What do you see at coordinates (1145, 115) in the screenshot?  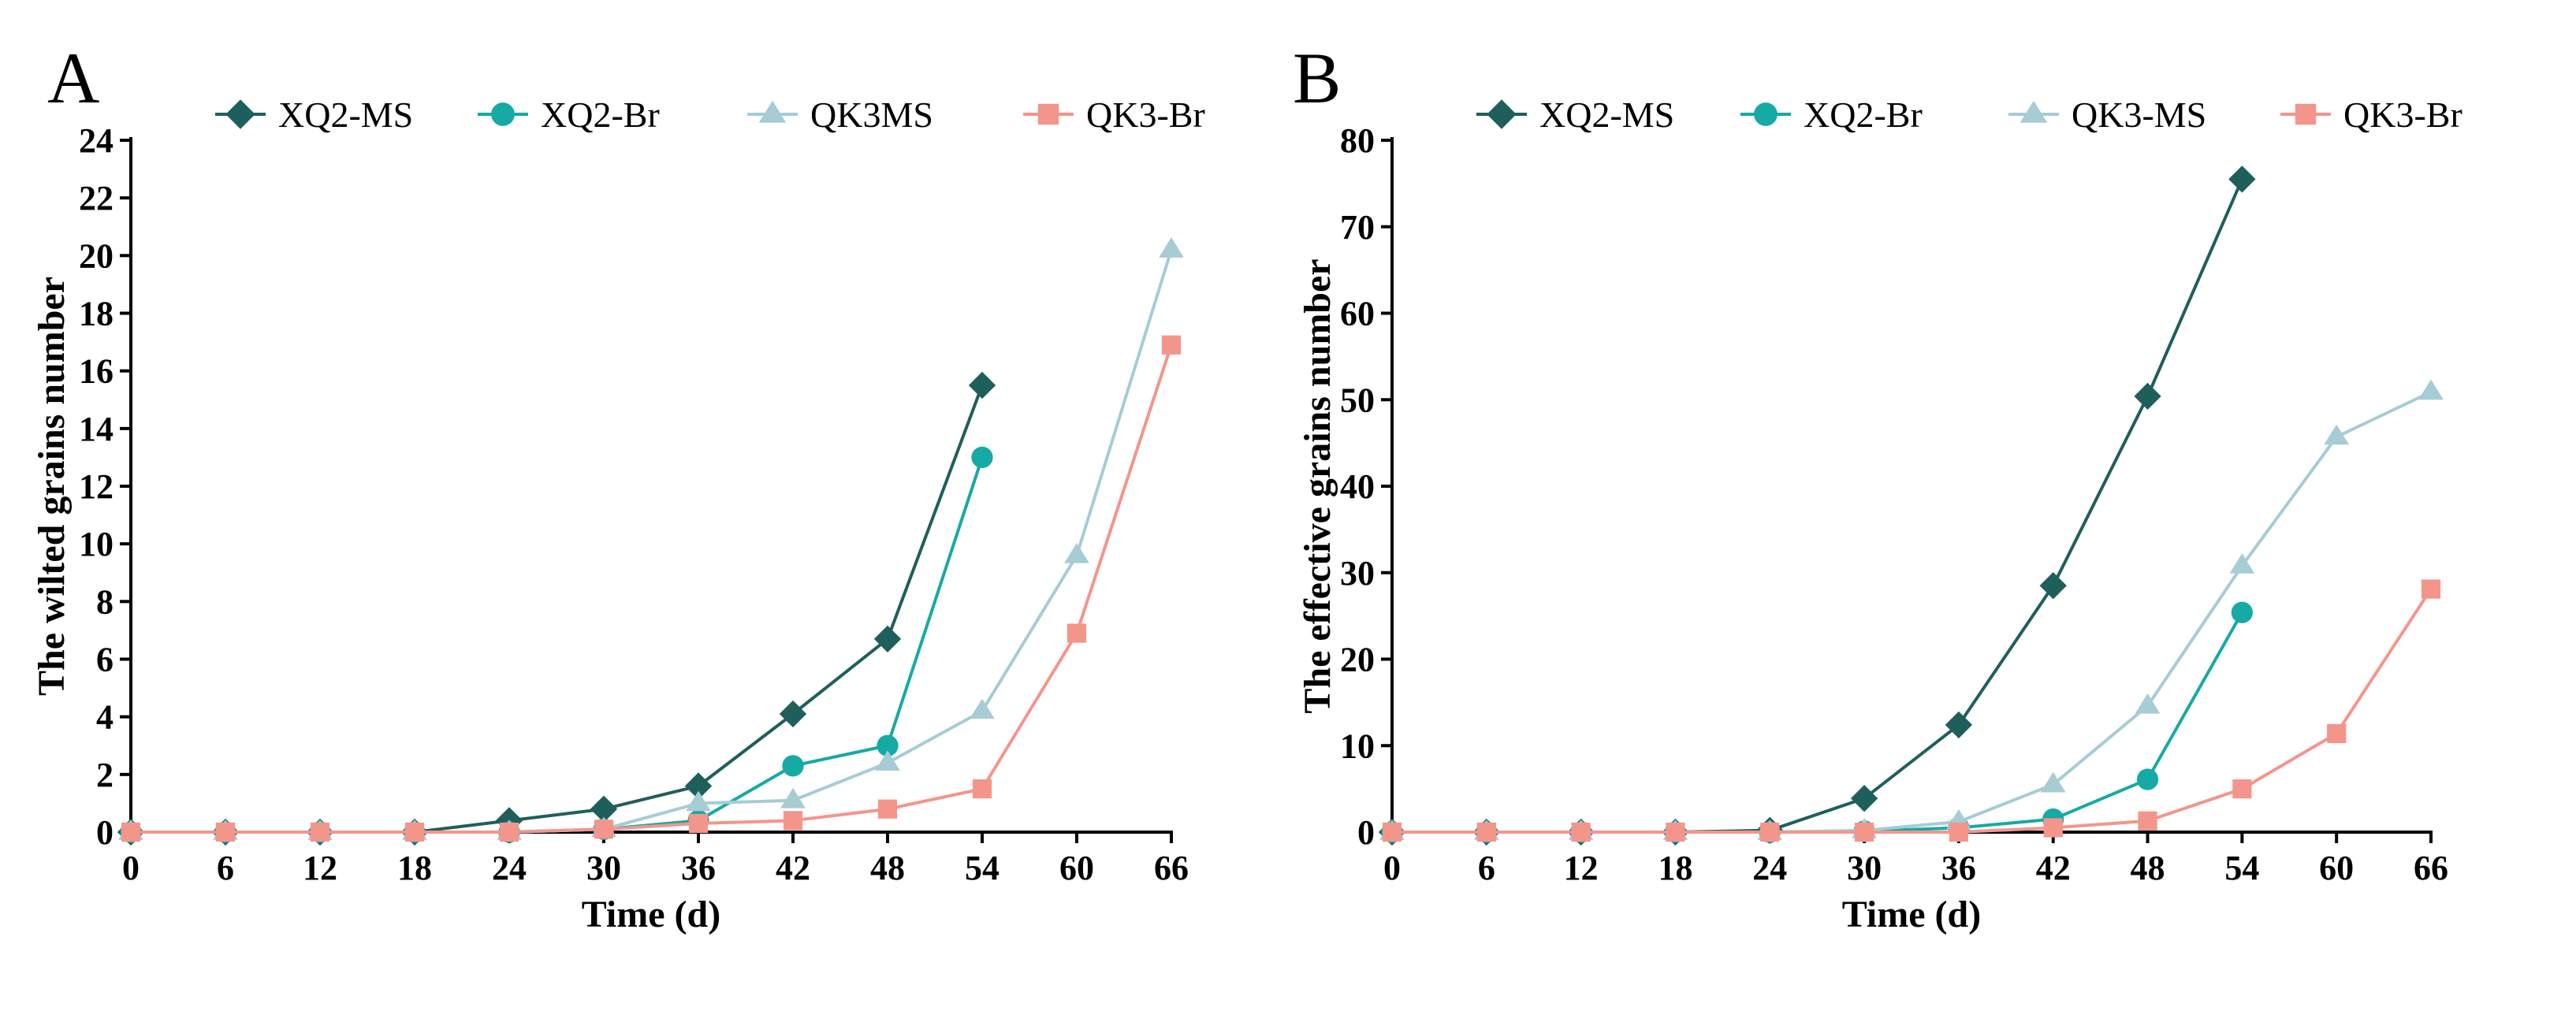 I see `legend-label: QK3-Br` at bounding box center [1145, 115].